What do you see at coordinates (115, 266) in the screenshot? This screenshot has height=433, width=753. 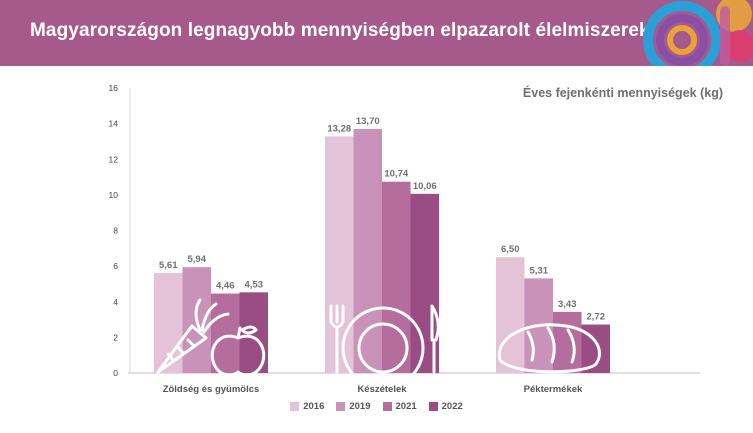 I see `y-tick-label: 6` at bounding box center [115, 266].